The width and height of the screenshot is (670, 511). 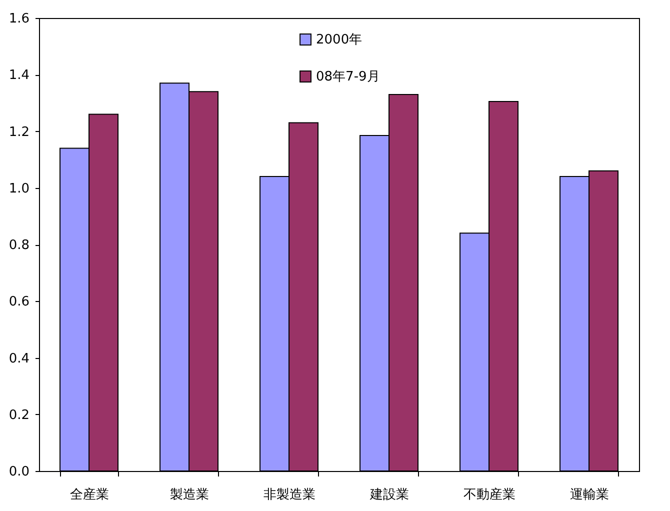 I want to click on legend-label: 08年7-9月, so click(x=348, y=77).